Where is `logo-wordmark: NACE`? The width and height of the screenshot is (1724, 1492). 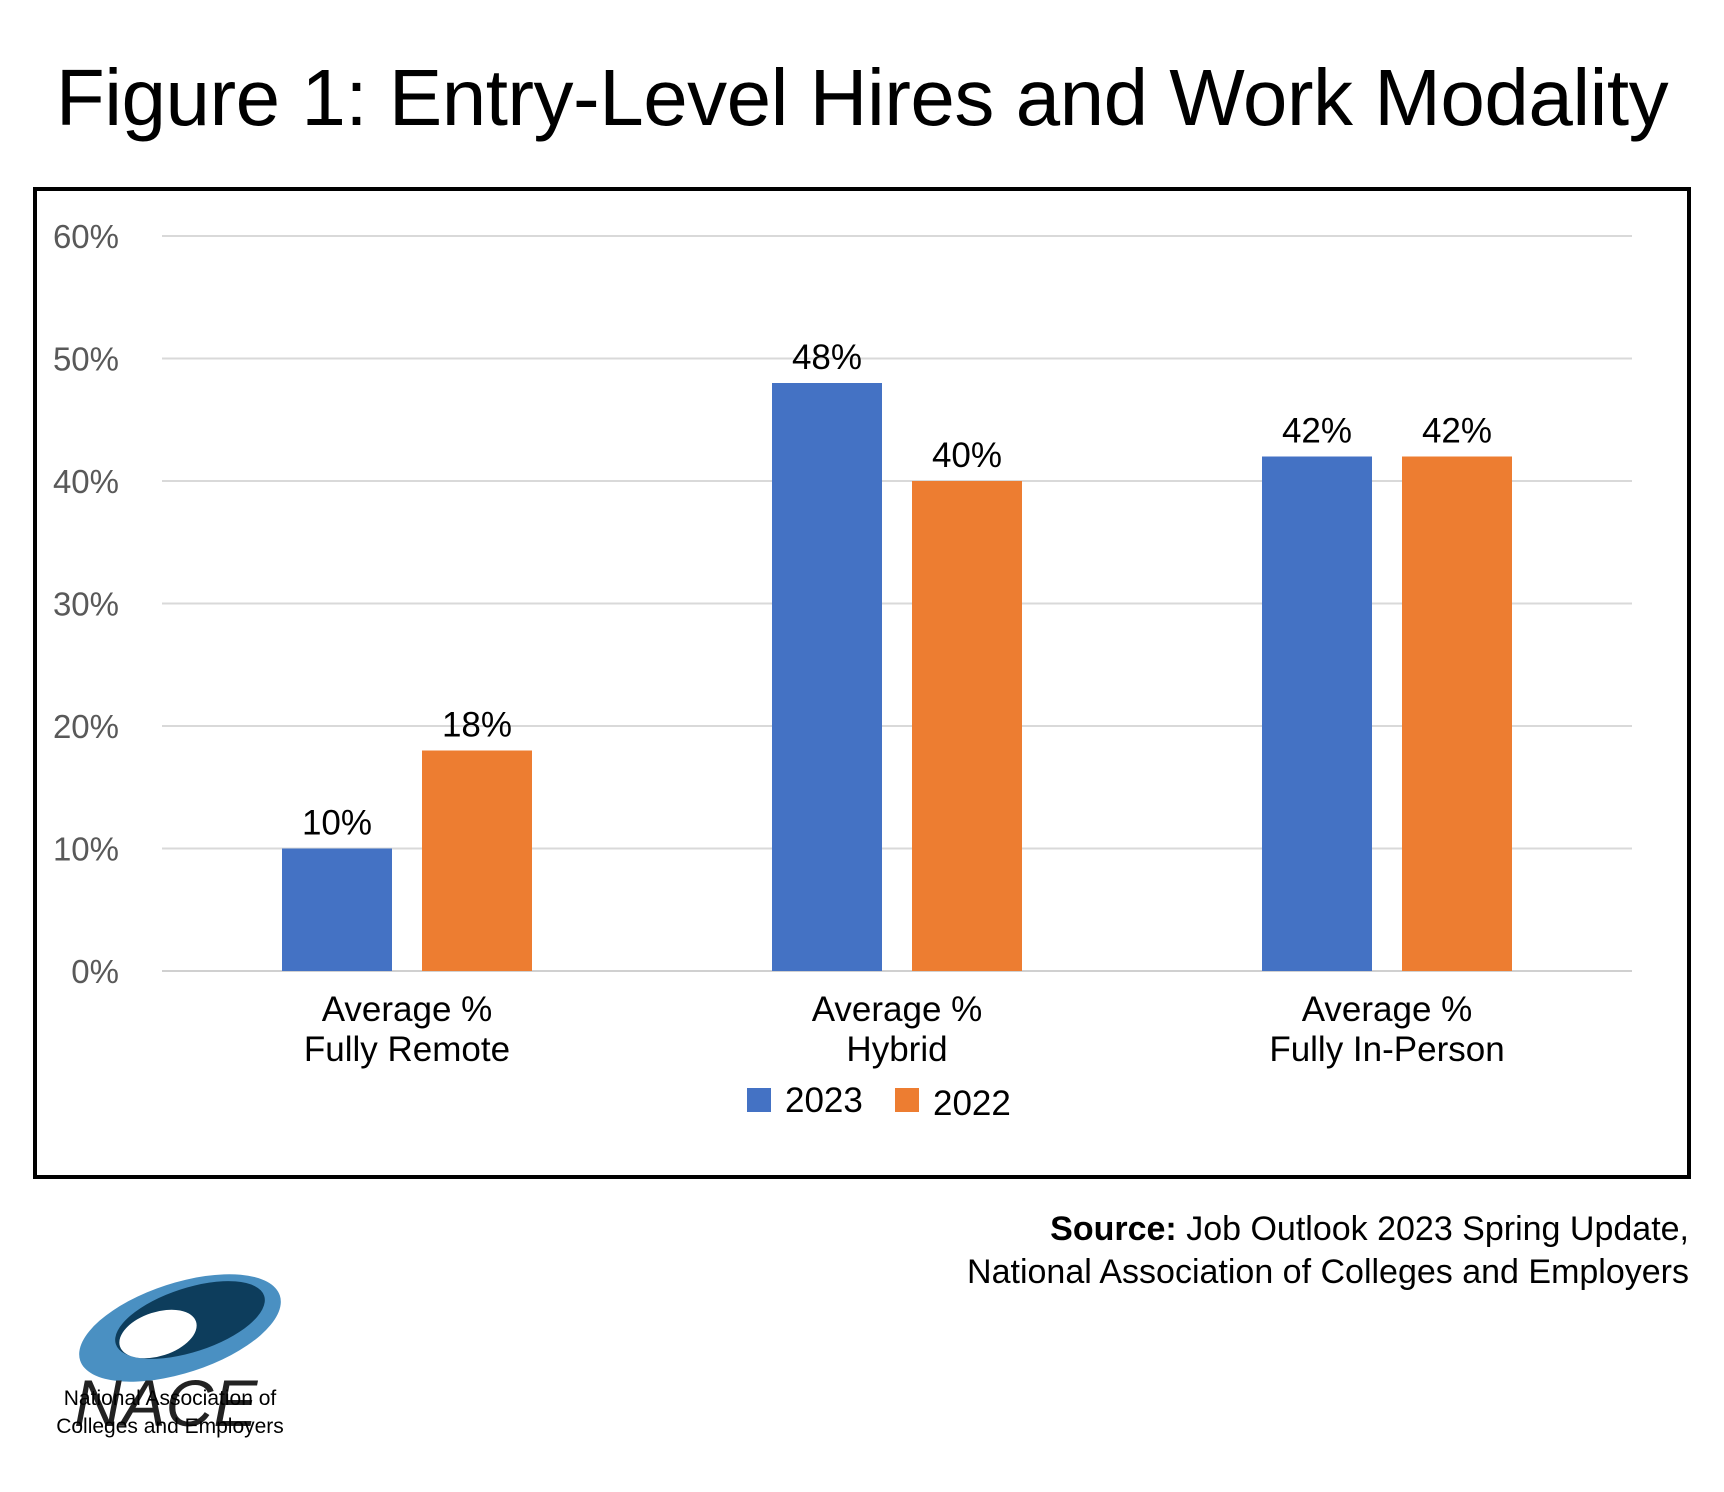
logo-wordmark: NACE is located at coordinates (166, 1403).